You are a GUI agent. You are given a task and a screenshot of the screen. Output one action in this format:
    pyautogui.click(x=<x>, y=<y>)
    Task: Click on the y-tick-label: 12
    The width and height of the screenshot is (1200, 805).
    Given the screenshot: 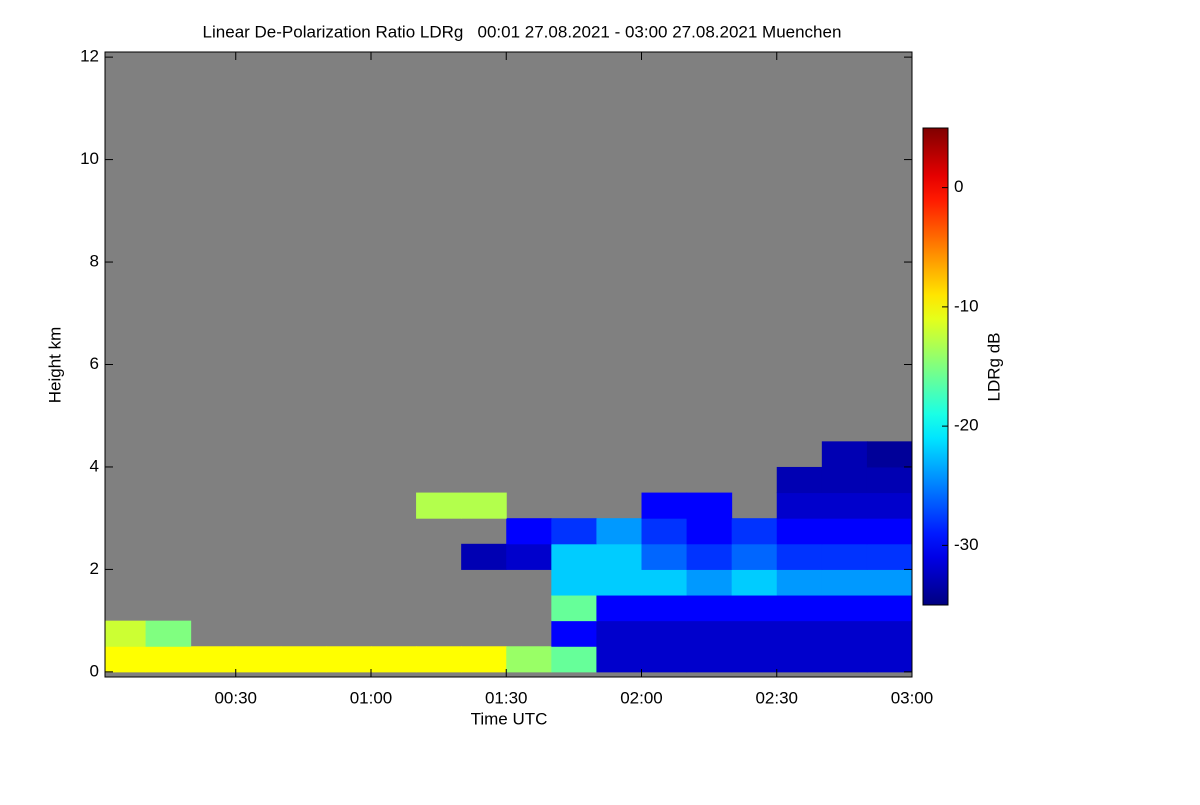 What is the action you would take?
    pyautogui.click(x=89, y=56)
    